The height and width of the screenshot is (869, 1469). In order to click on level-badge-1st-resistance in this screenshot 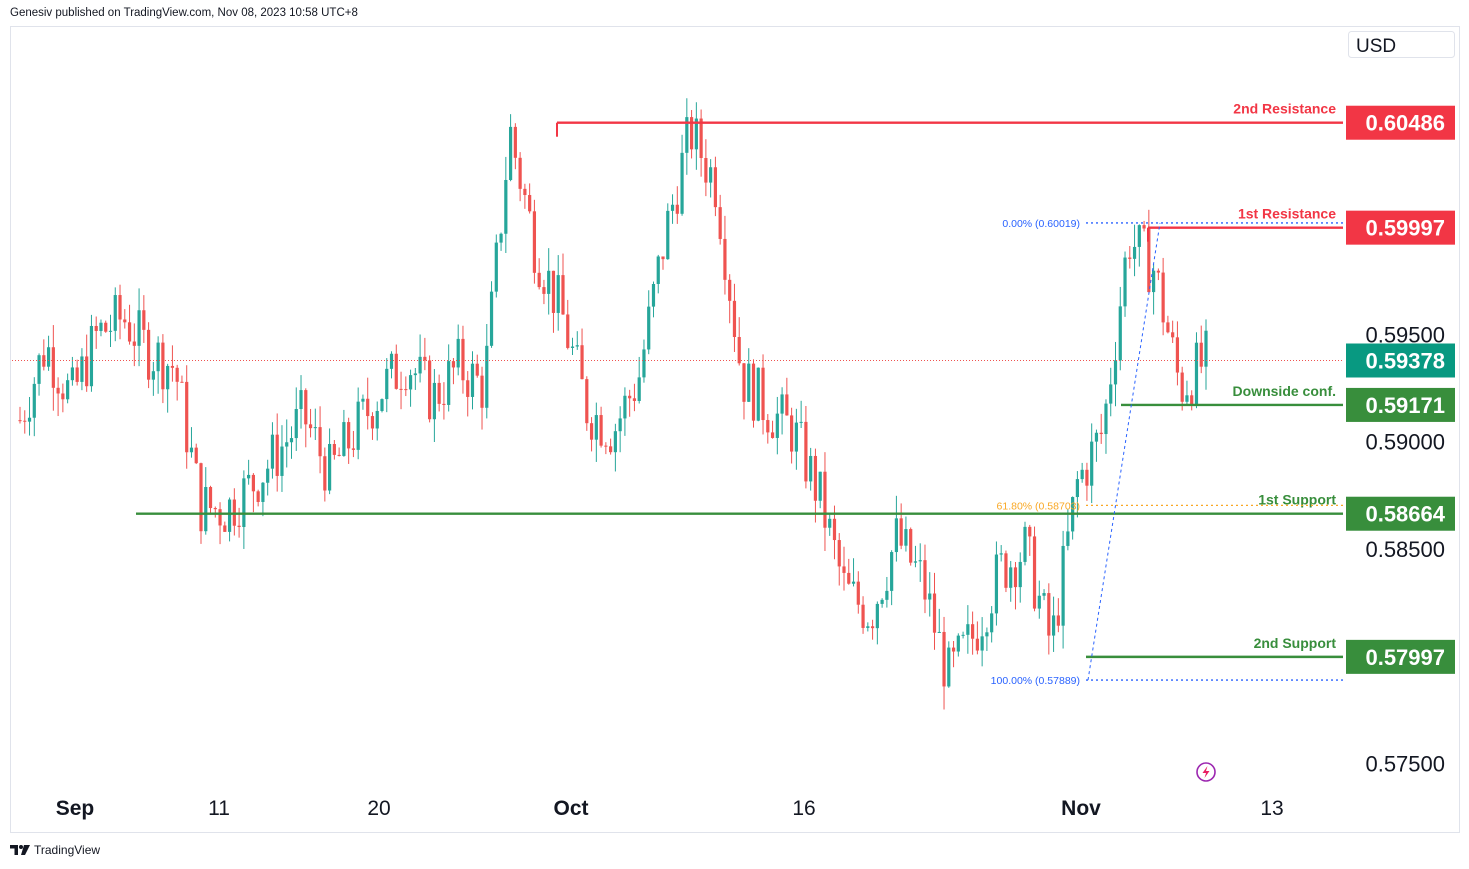, I will do `click(1400, 227)`.